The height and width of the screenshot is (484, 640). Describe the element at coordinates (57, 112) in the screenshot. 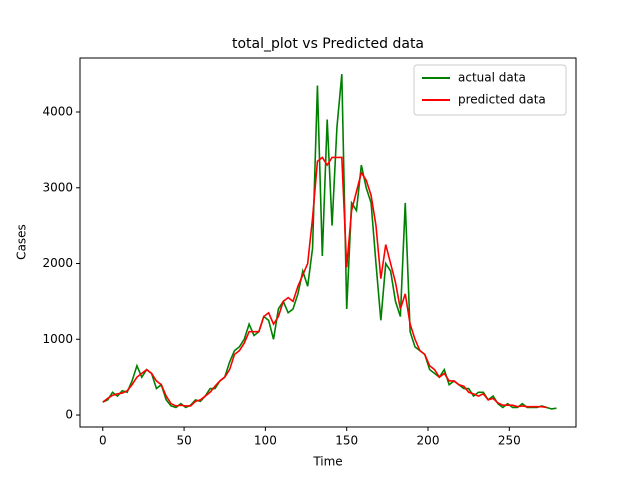

I see `y-tick-label: 4000` at that location.